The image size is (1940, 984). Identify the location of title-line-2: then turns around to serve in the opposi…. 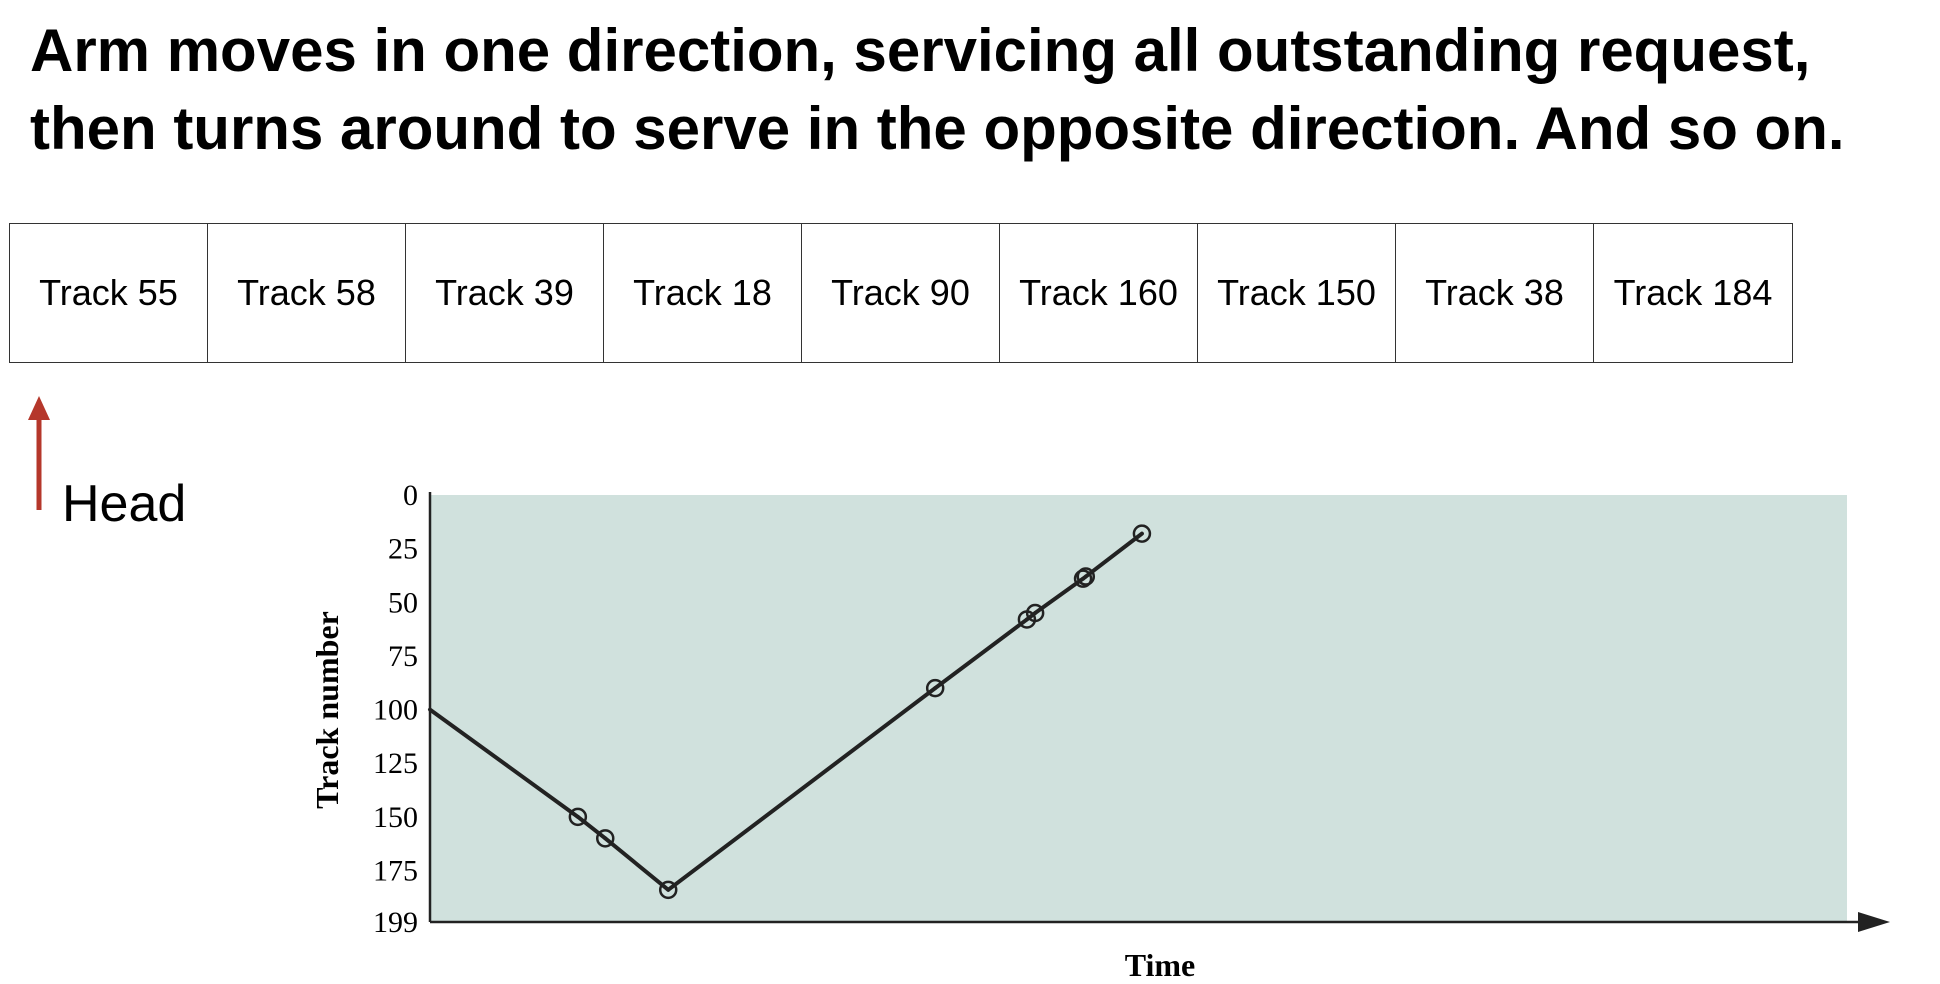
(937, 128).